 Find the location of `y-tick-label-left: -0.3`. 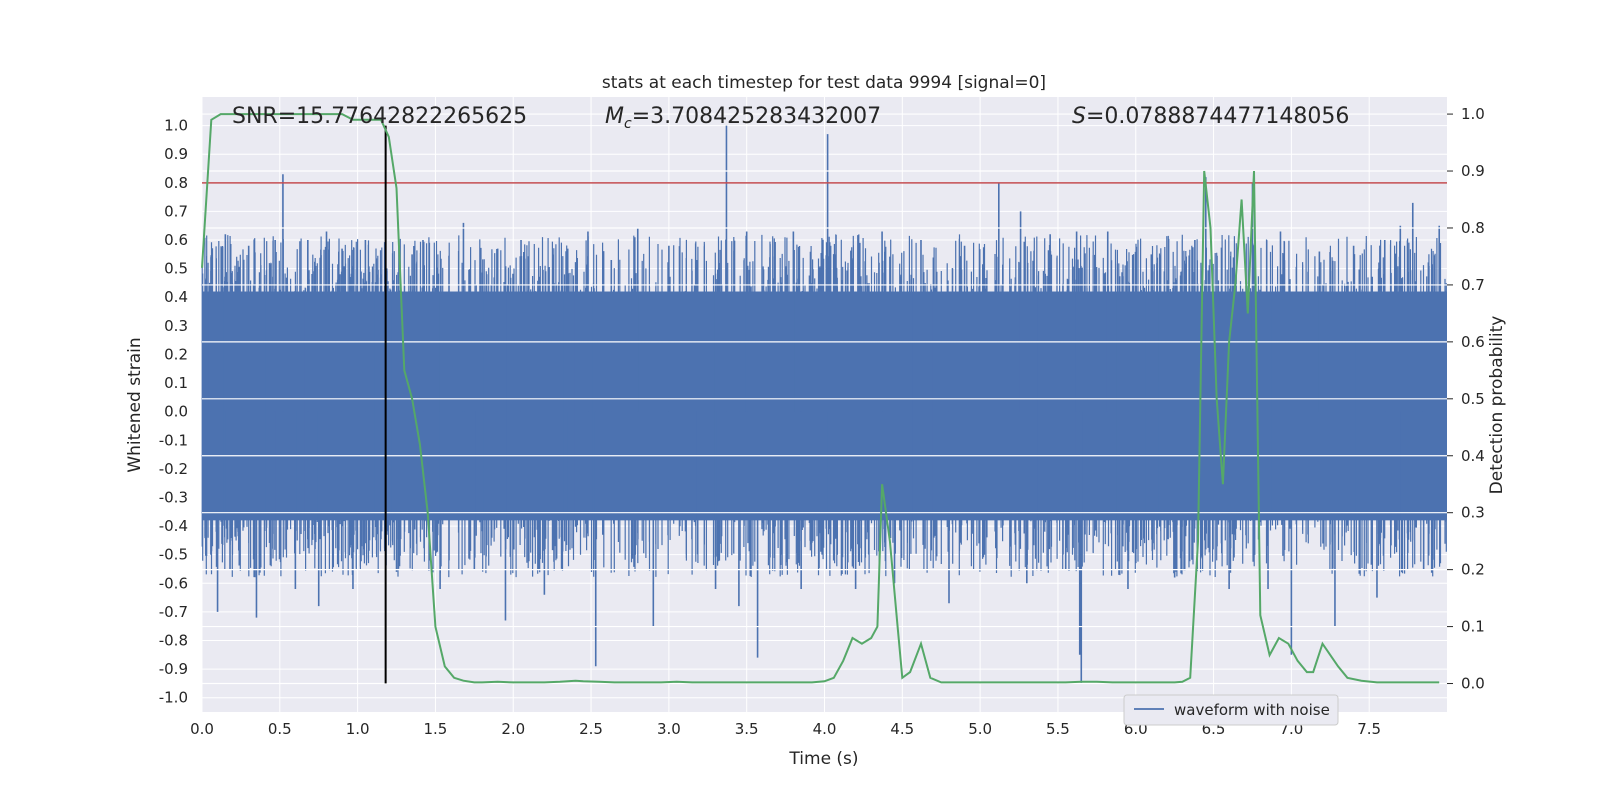

y-tick-label-left: -0.3 is located at coordinates (173, 497).